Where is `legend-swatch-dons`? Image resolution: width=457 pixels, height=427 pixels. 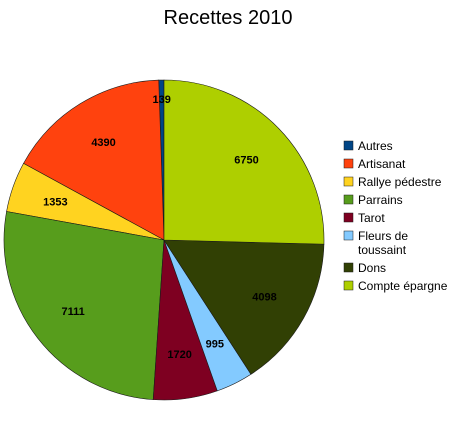 legend-swatch-dons is located at coordinates (348, 267).